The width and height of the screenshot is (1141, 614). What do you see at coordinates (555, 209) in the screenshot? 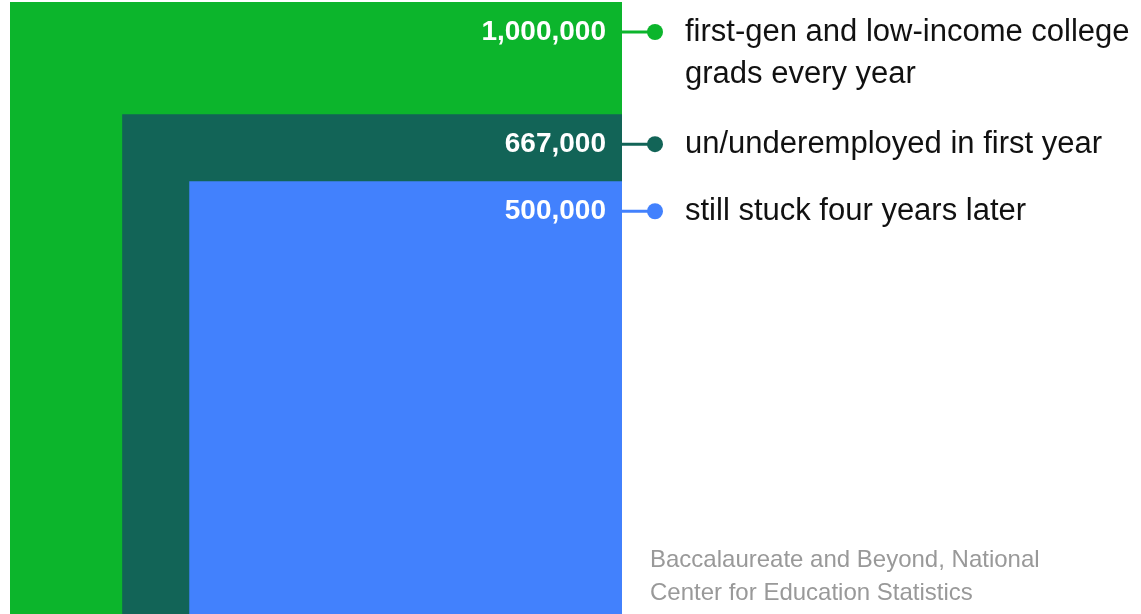
I see `data-label: 500,000` at bounding box center [555, 209].